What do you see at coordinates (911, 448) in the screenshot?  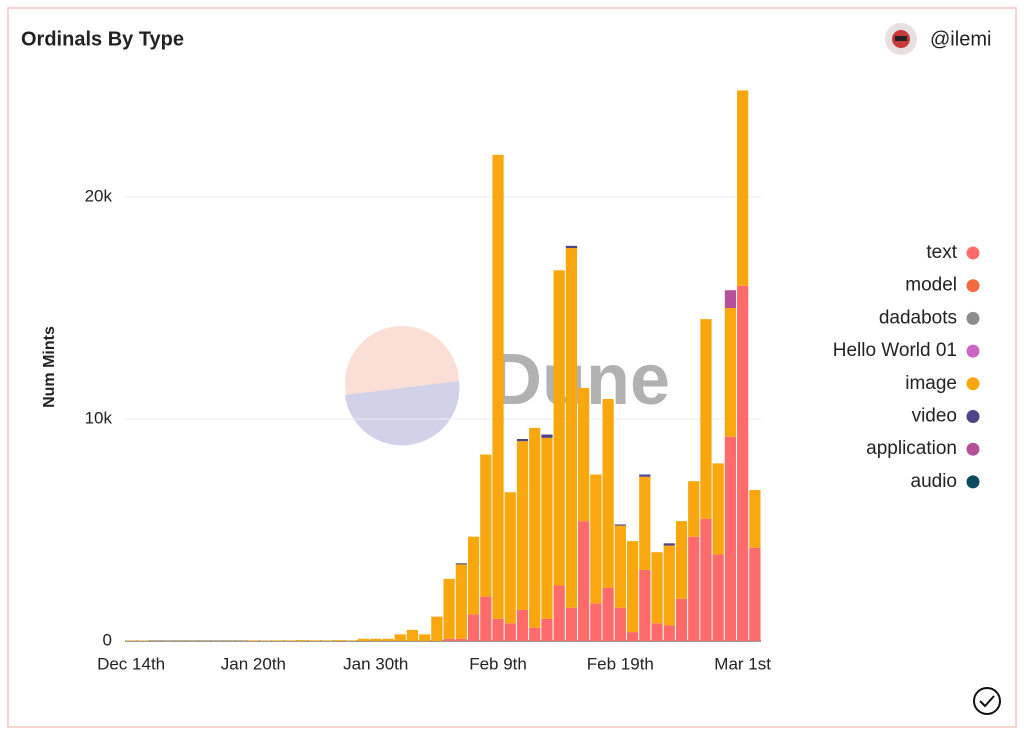 I see `legend-label: application` at bounding box center [911, 448].